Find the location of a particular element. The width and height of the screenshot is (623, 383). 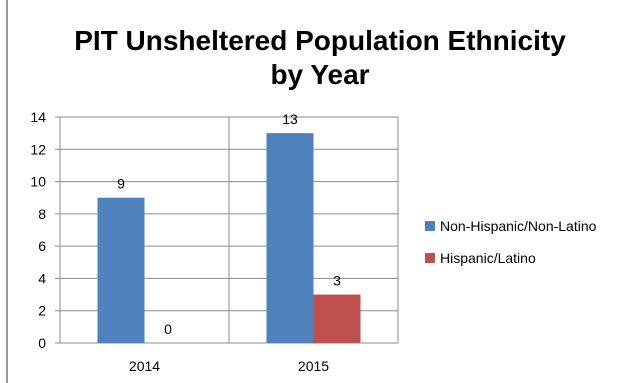

data-label: 13 is located at coordinates (290, 119).